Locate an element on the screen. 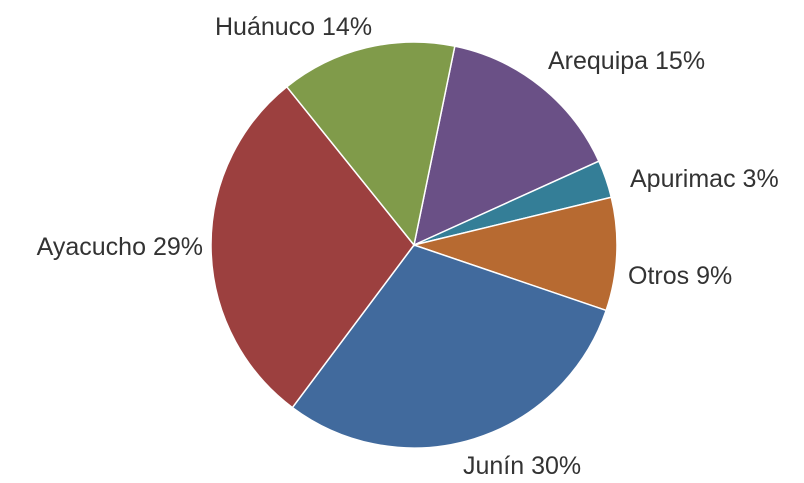 The height and width of the screenshot is (483, 804). slice-value: 30% is located at coordinates (556, 466).